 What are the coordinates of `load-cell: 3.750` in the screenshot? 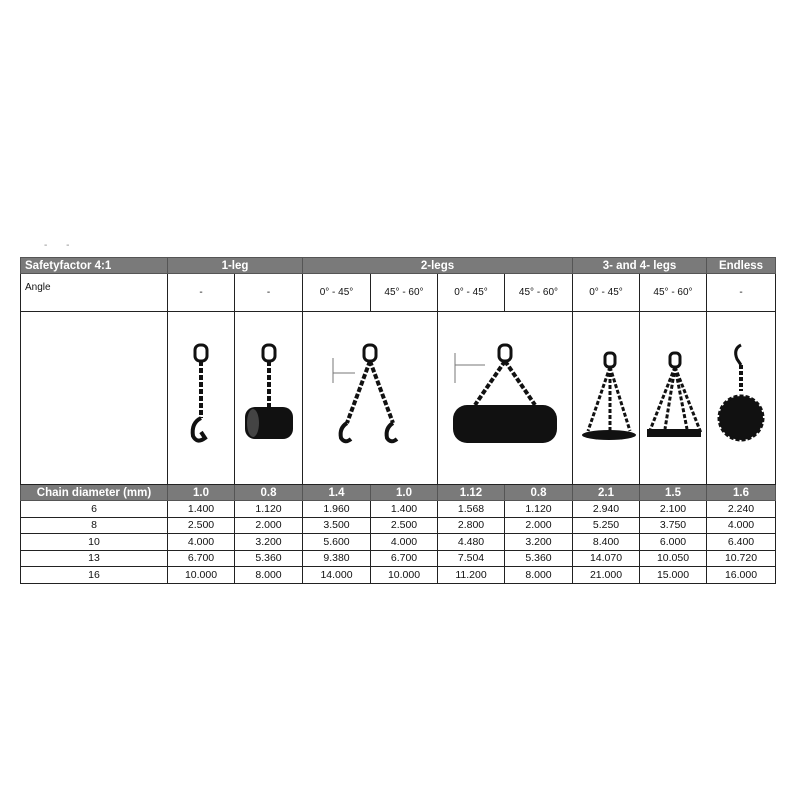 It's located at (673, 525).